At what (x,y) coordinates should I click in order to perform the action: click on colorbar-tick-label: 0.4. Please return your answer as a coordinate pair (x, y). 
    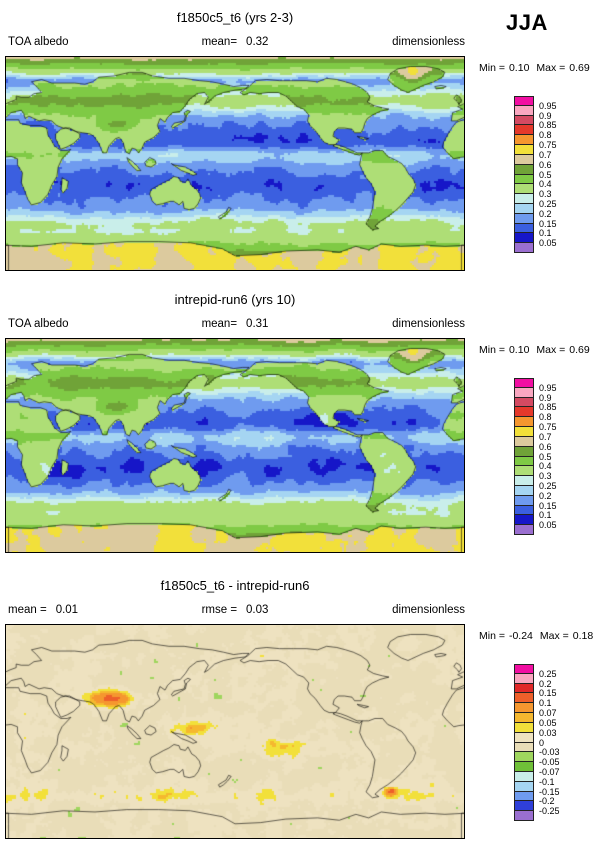
    Looking at the image, I should click on (545, 466).